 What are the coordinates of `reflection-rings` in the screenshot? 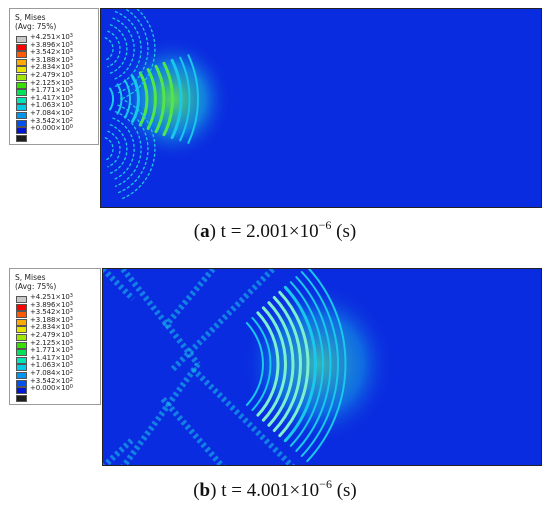 It's located at (130, 104).